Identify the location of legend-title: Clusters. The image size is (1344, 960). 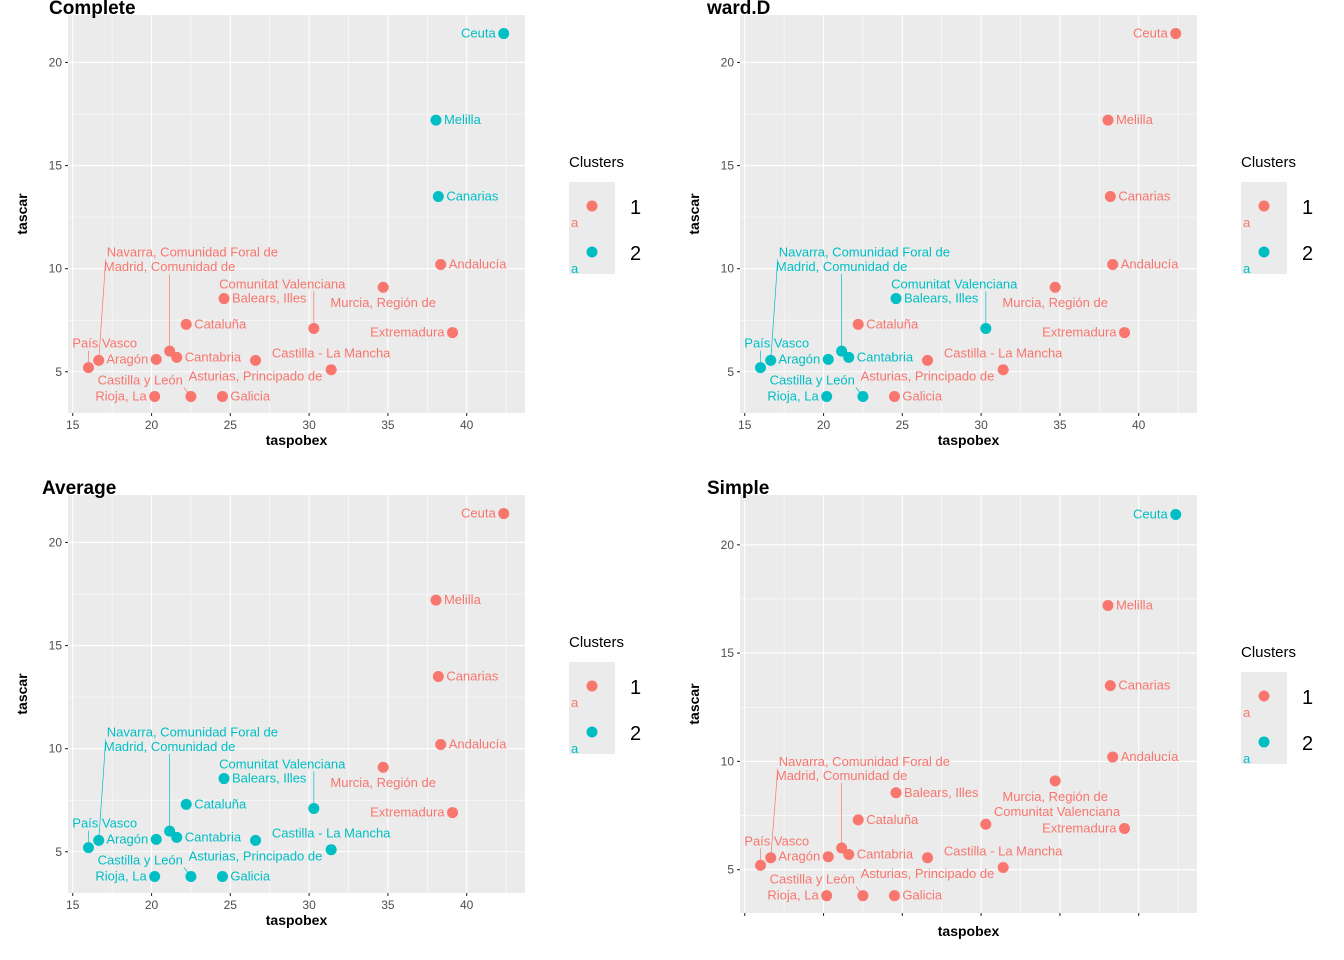
(596, 642).